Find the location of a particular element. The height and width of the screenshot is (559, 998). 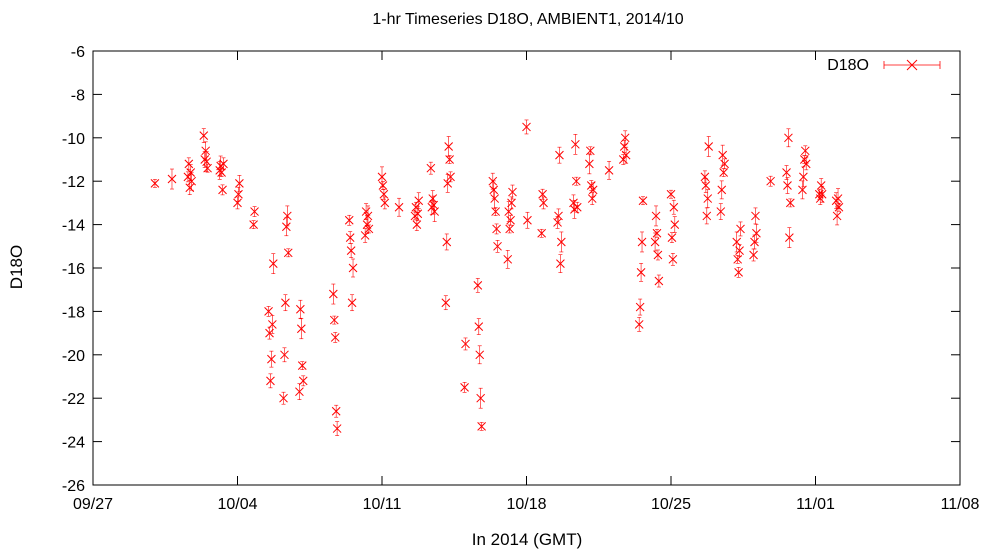

y-tick-label: -20 is located at coordinates (73, 356).